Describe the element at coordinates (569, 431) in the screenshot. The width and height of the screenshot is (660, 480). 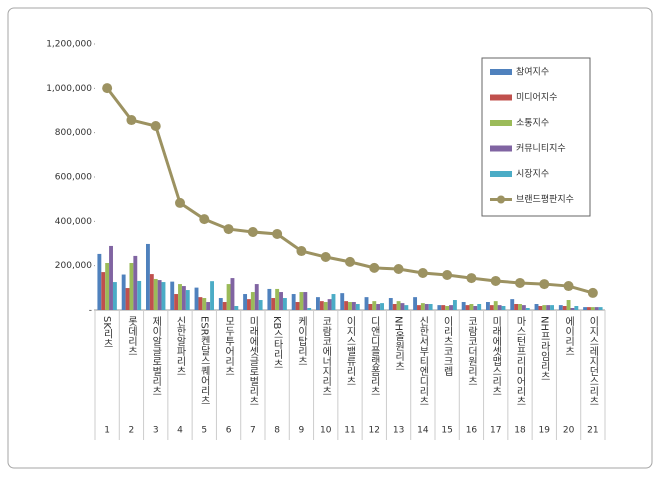
I see `category-number: 20` at that location.